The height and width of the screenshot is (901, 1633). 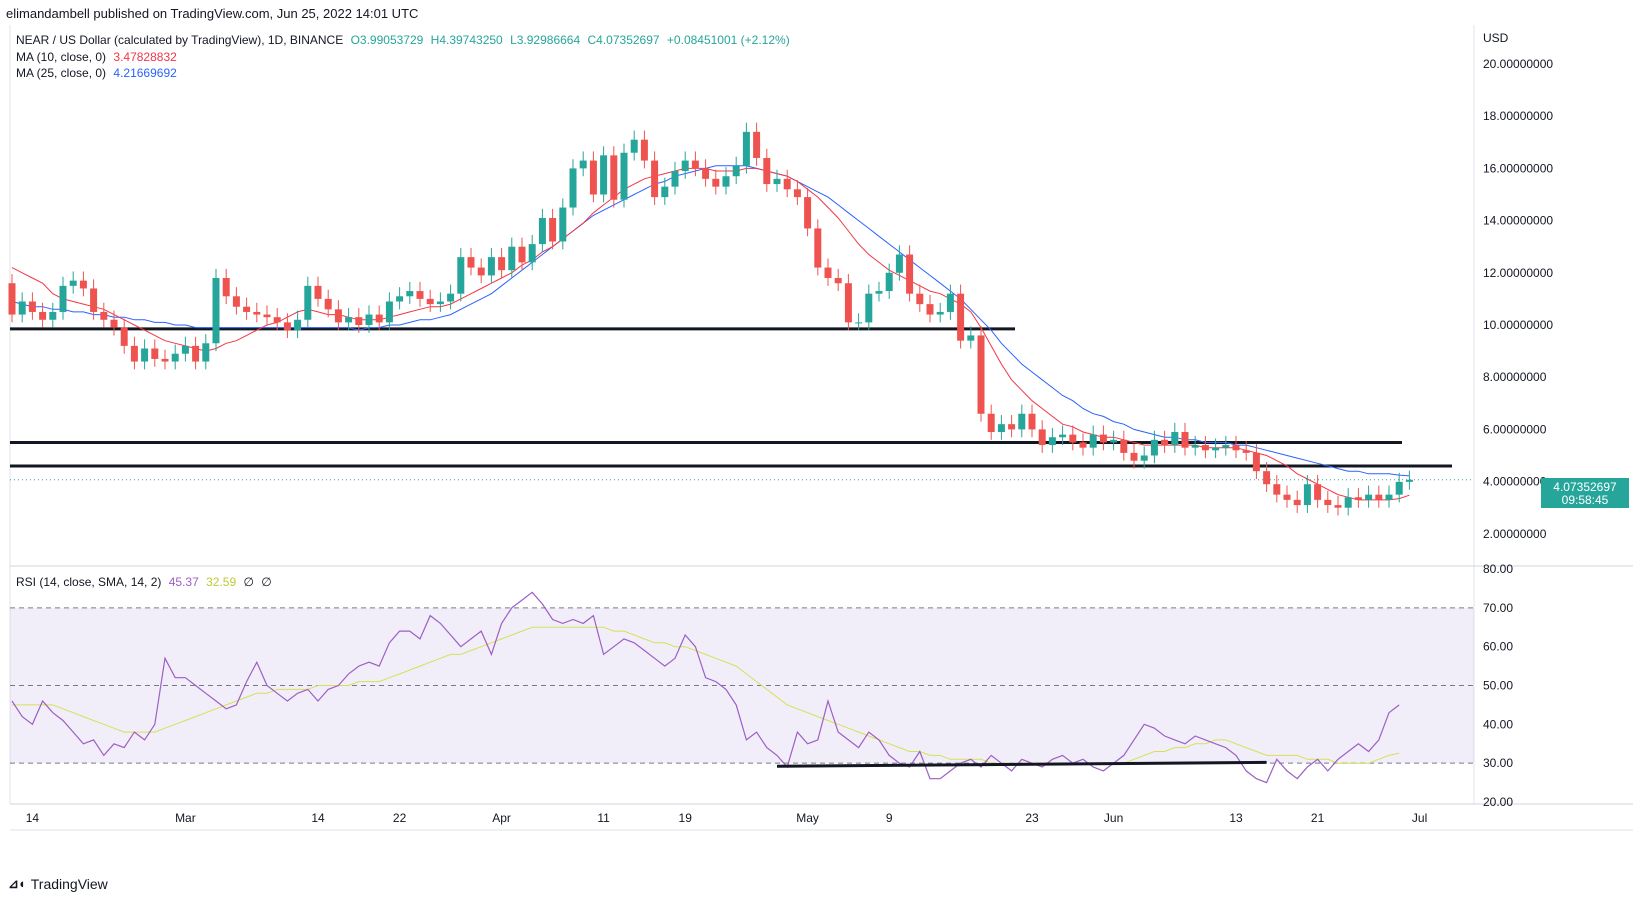 I want to click on time-tick: 13, so click(x=1236, y=818).